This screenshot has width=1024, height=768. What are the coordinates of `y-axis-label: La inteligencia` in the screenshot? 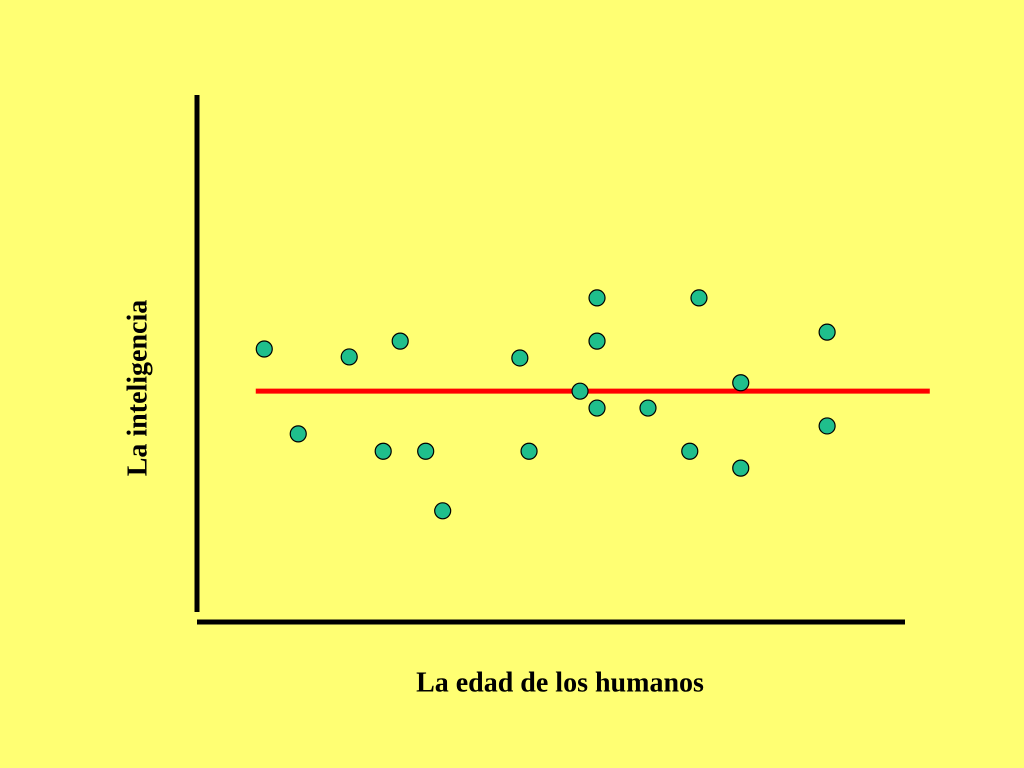 It's located at (137, 388).